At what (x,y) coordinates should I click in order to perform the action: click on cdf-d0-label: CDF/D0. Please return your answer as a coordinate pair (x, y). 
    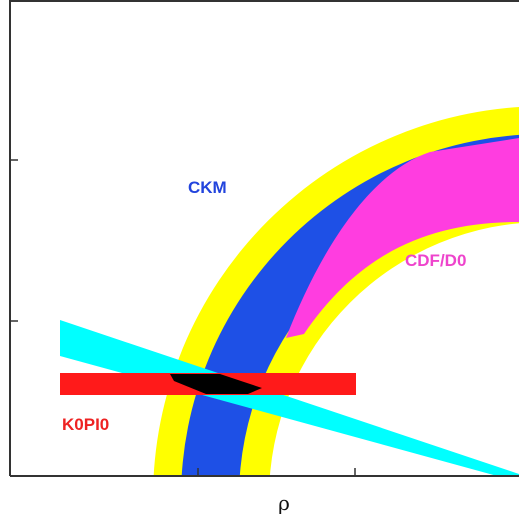
    Looking at the image, I should click on (435, 260).